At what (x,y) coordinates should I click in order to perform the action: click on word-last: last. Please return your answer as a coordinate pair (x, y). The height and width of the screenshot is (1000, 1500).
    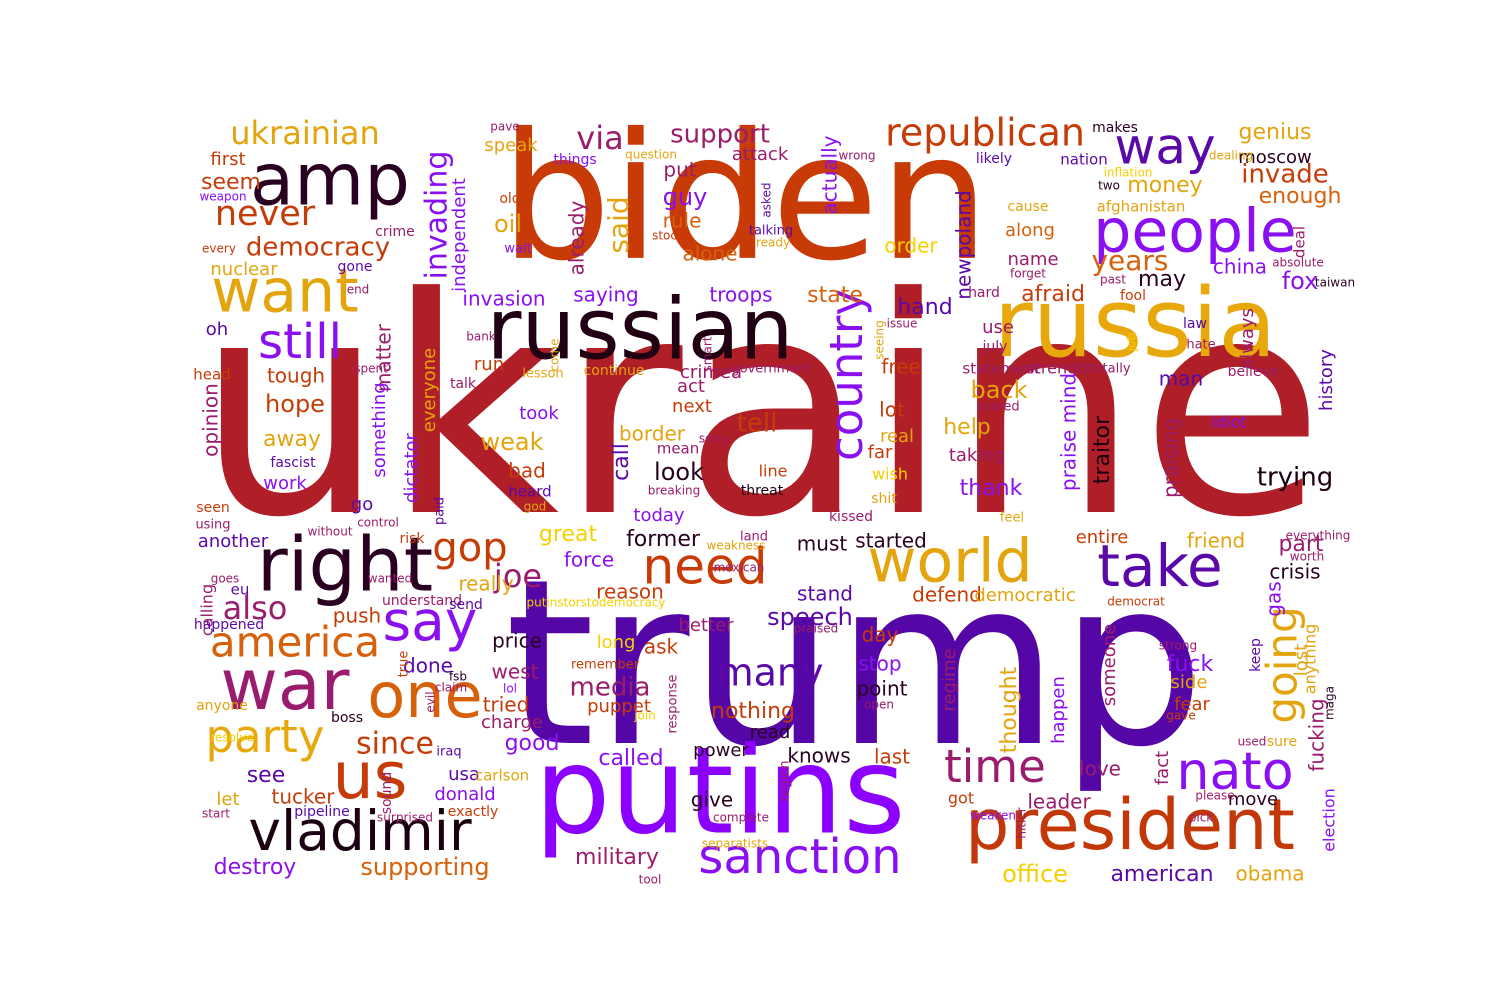
    Looking at the image, I should click on (892, 757).